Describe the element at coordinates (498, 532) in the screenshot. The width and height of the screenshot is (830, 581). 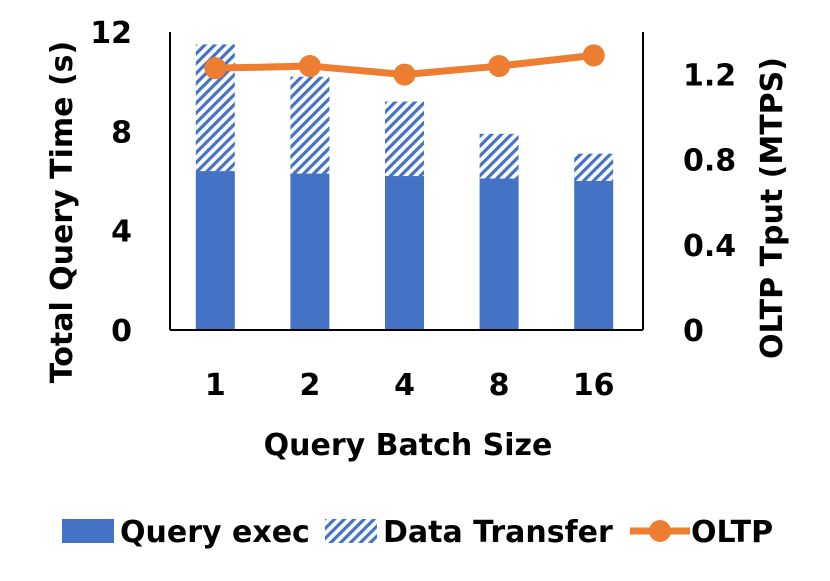
I see `legend-label-data-transfer: Data Transfer` at that location.